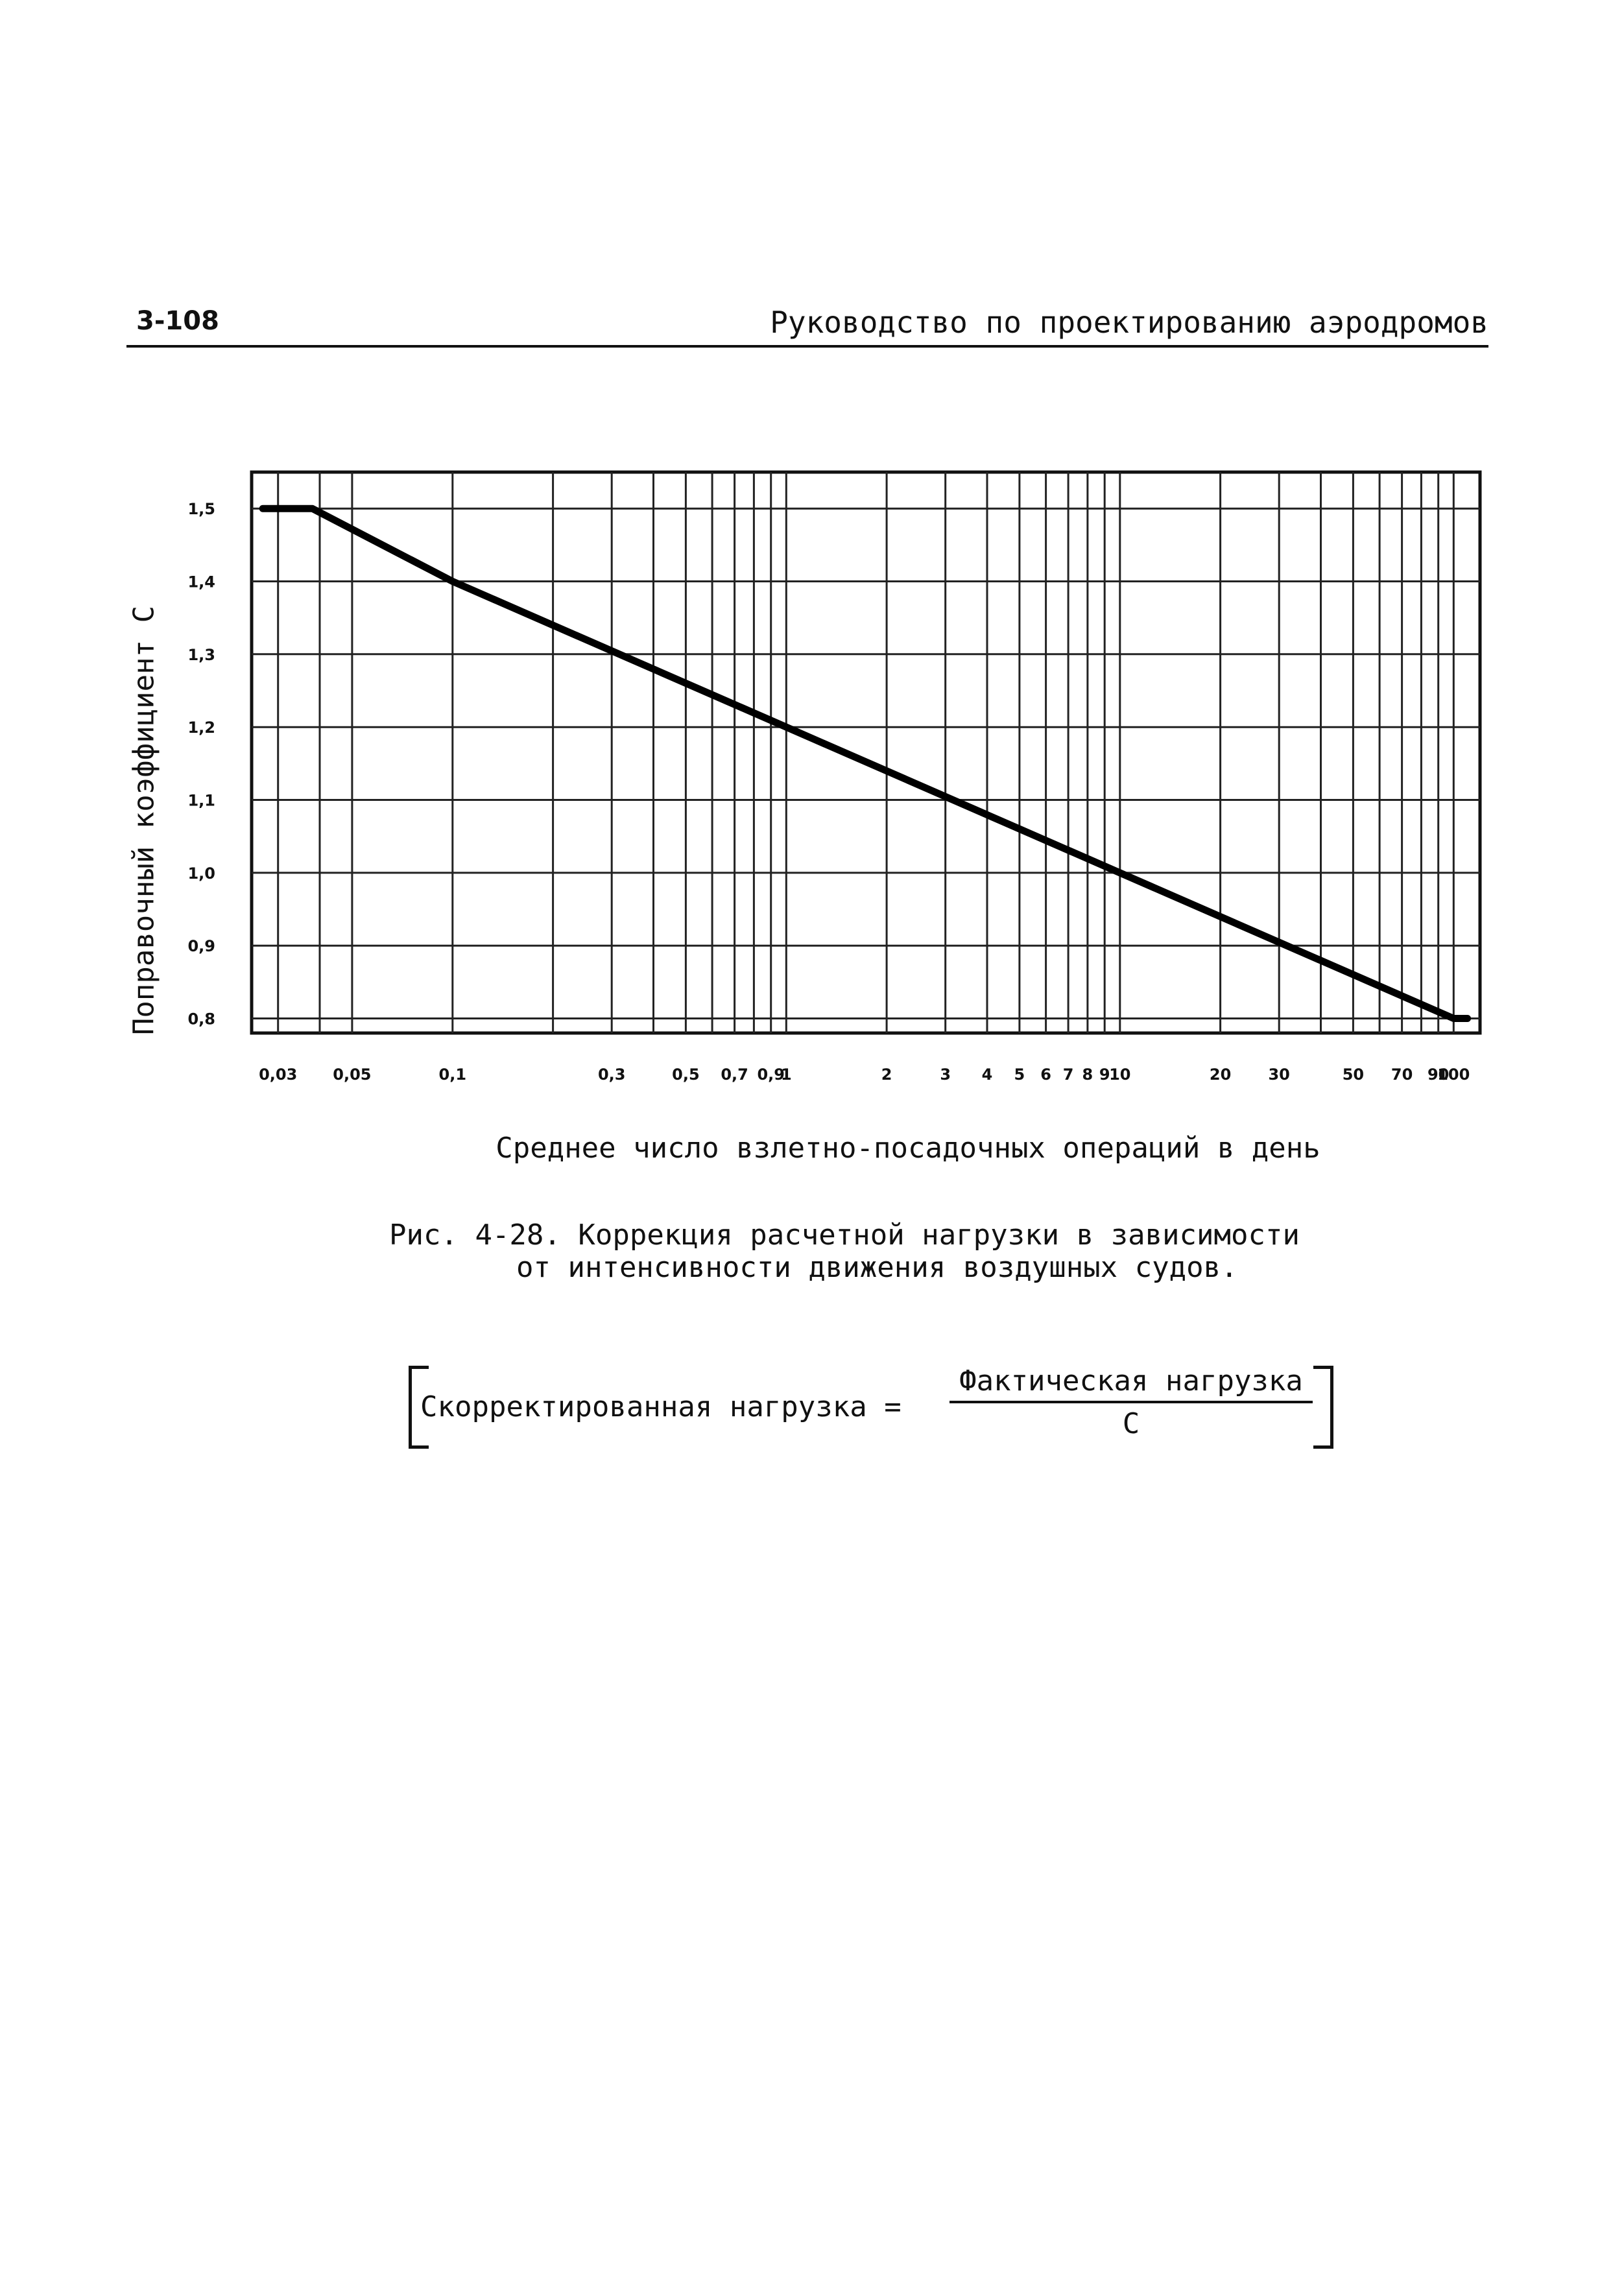 The image size is (1624, 2271). What do you see at coordinates (1129, 322) in the screenshot?
I see `running-title: Руководство по проектированию аэродромов` at bounding box center [1129, 322].